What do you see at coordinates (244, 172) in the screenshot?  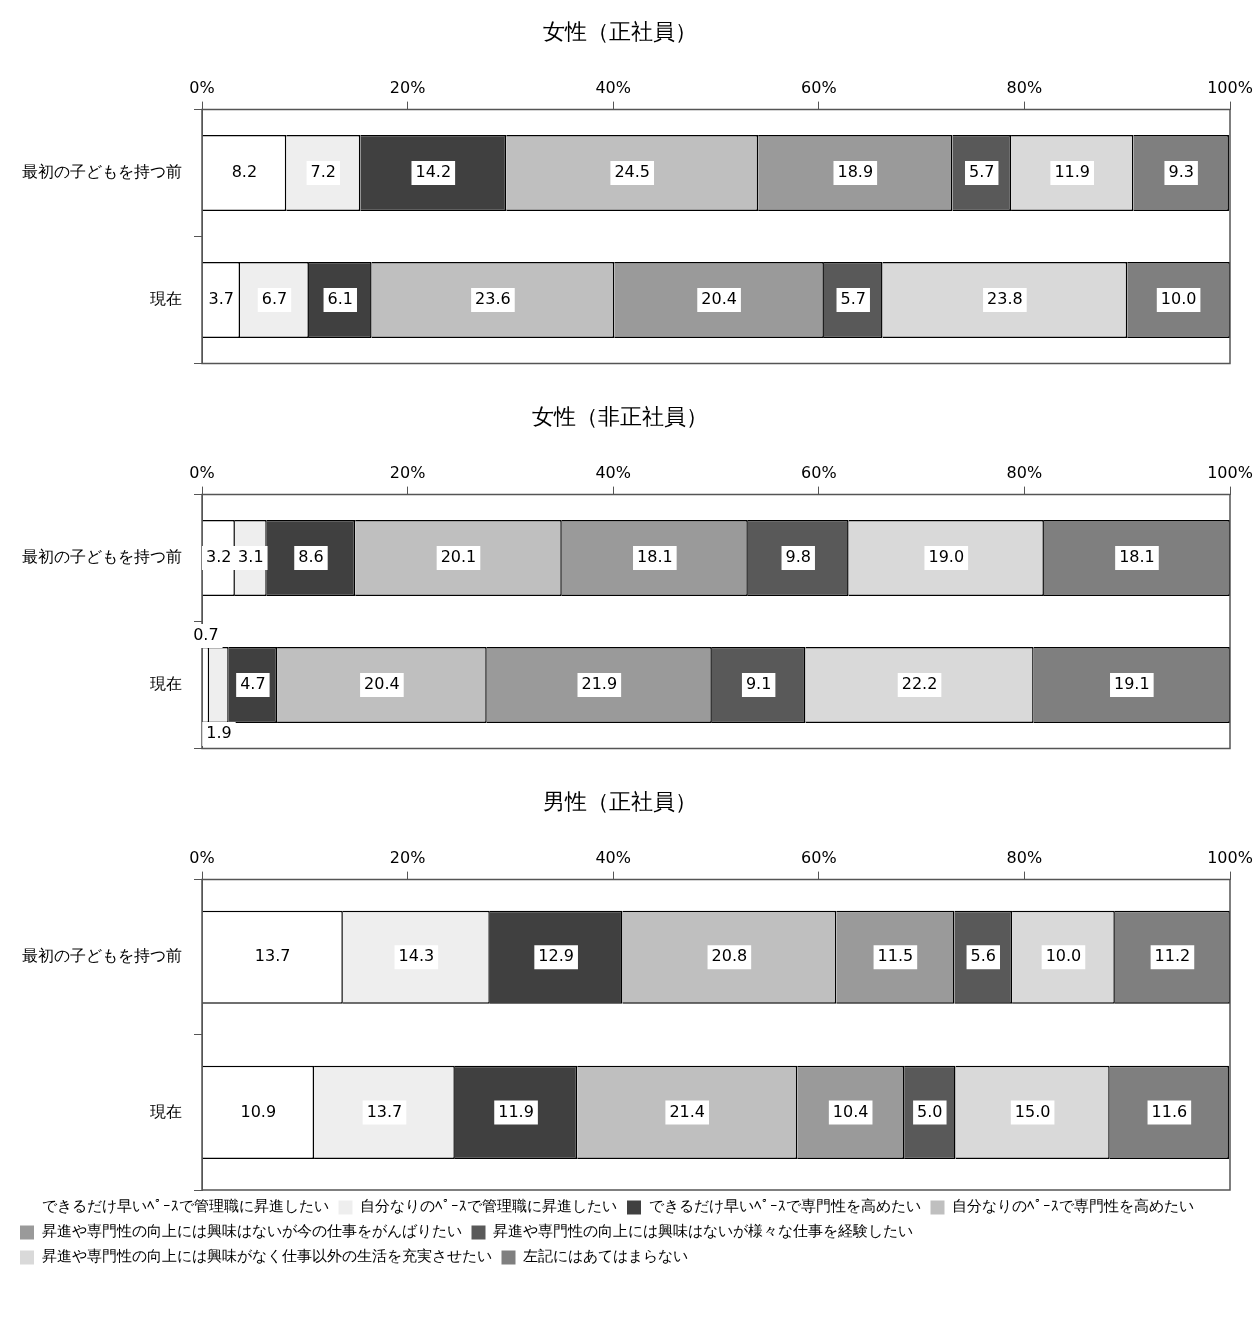 I see `data-label: 8.2` at bounding box center [244, 172].